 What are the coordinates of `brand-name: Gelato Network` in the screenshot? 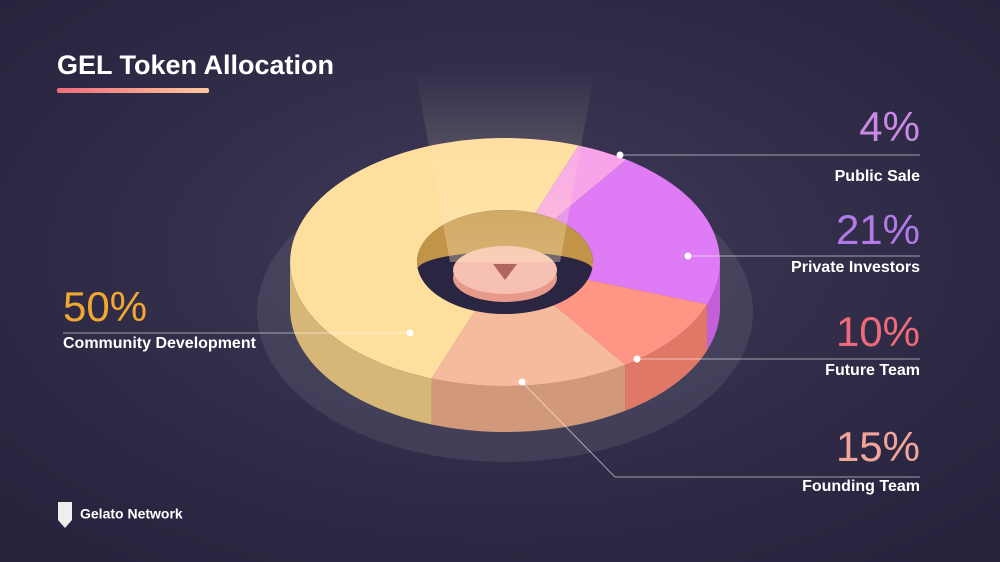 It's located at (131, 514).